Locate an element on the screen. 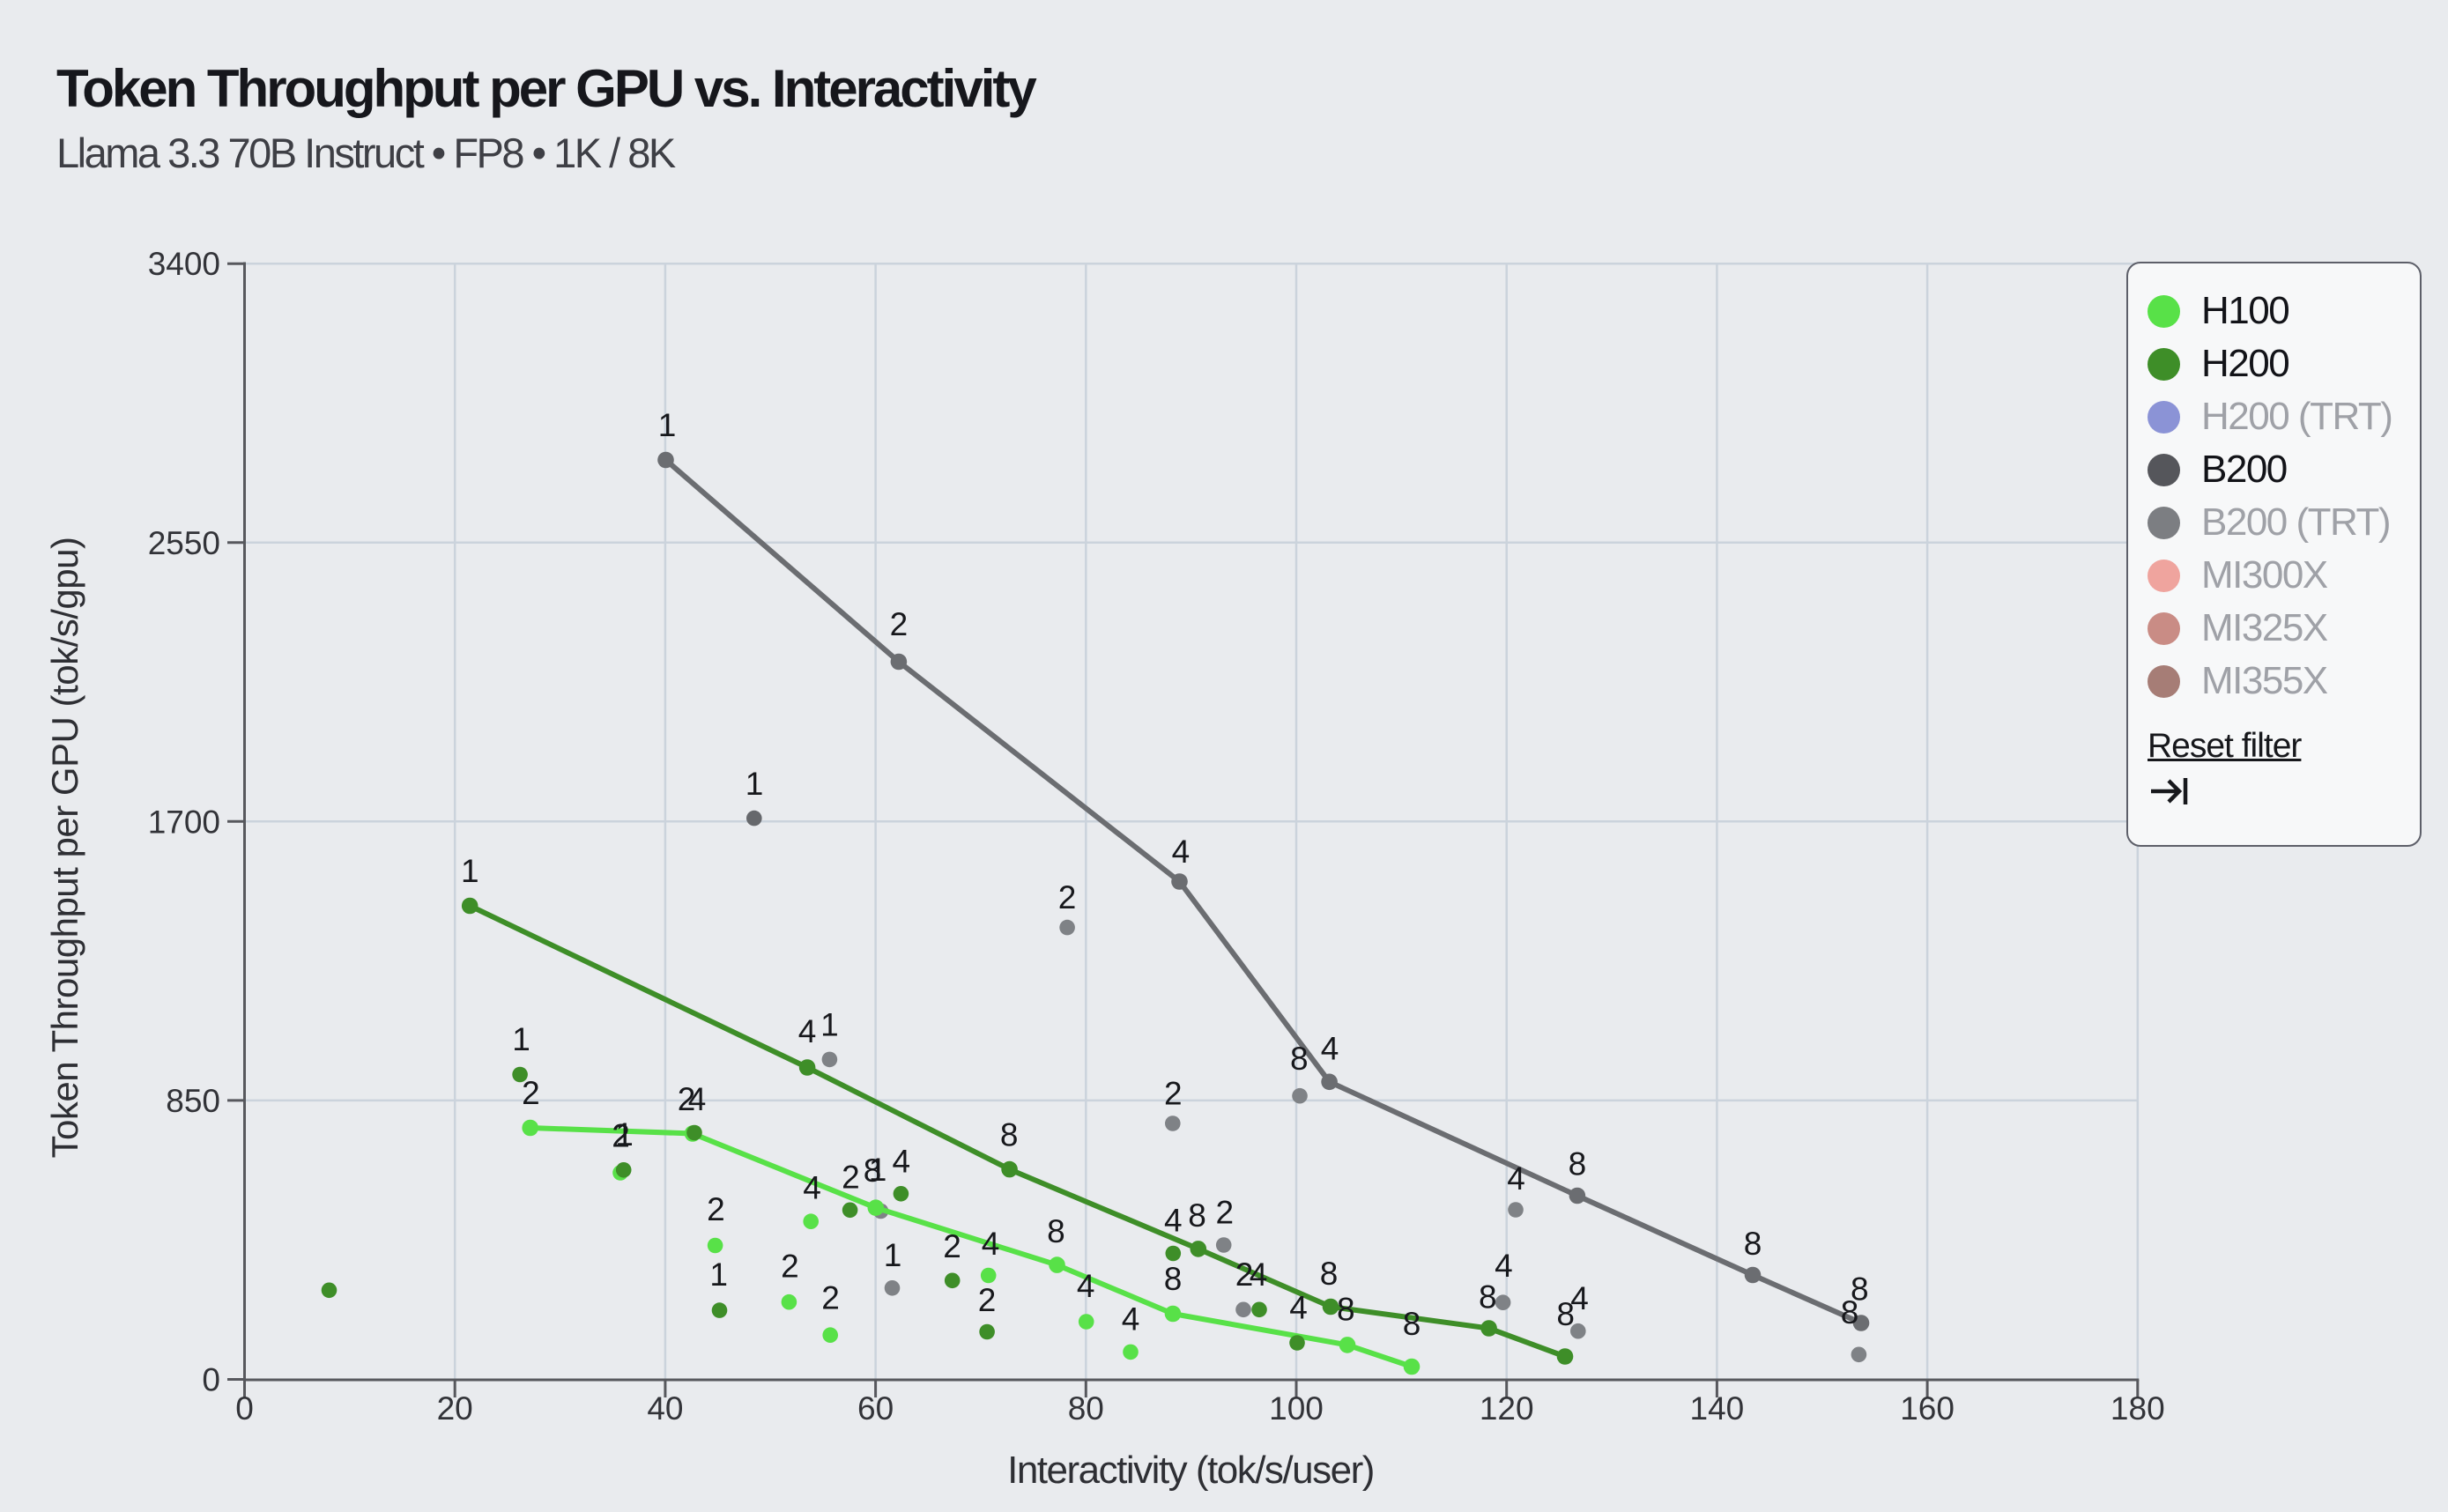 Image resolution: width=2448 pixels, height=1512 pixels. svg-text: 40 is located at coordinates (665, 1408).